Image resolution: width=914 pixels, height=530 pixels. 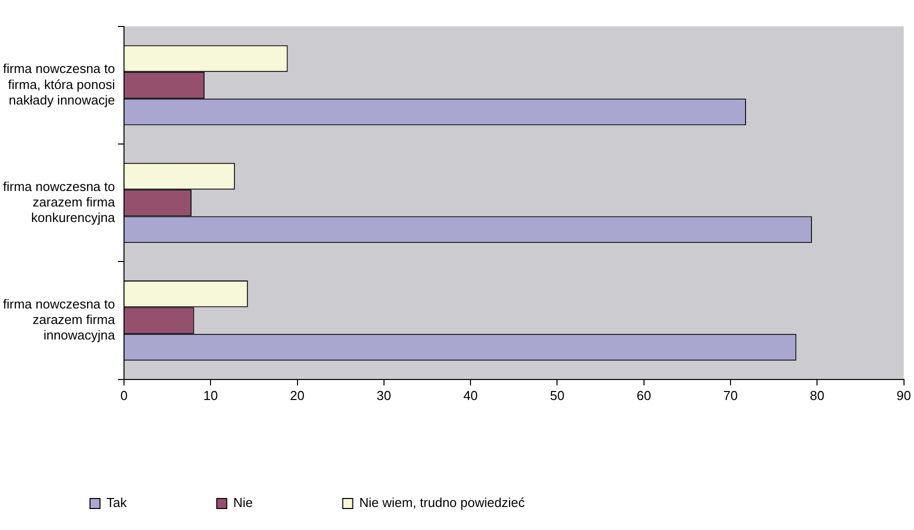 What do you see at coordinates (117, 502) in the screenshot?
I see `legend-label: Tak` at bounding box center [117, 502].